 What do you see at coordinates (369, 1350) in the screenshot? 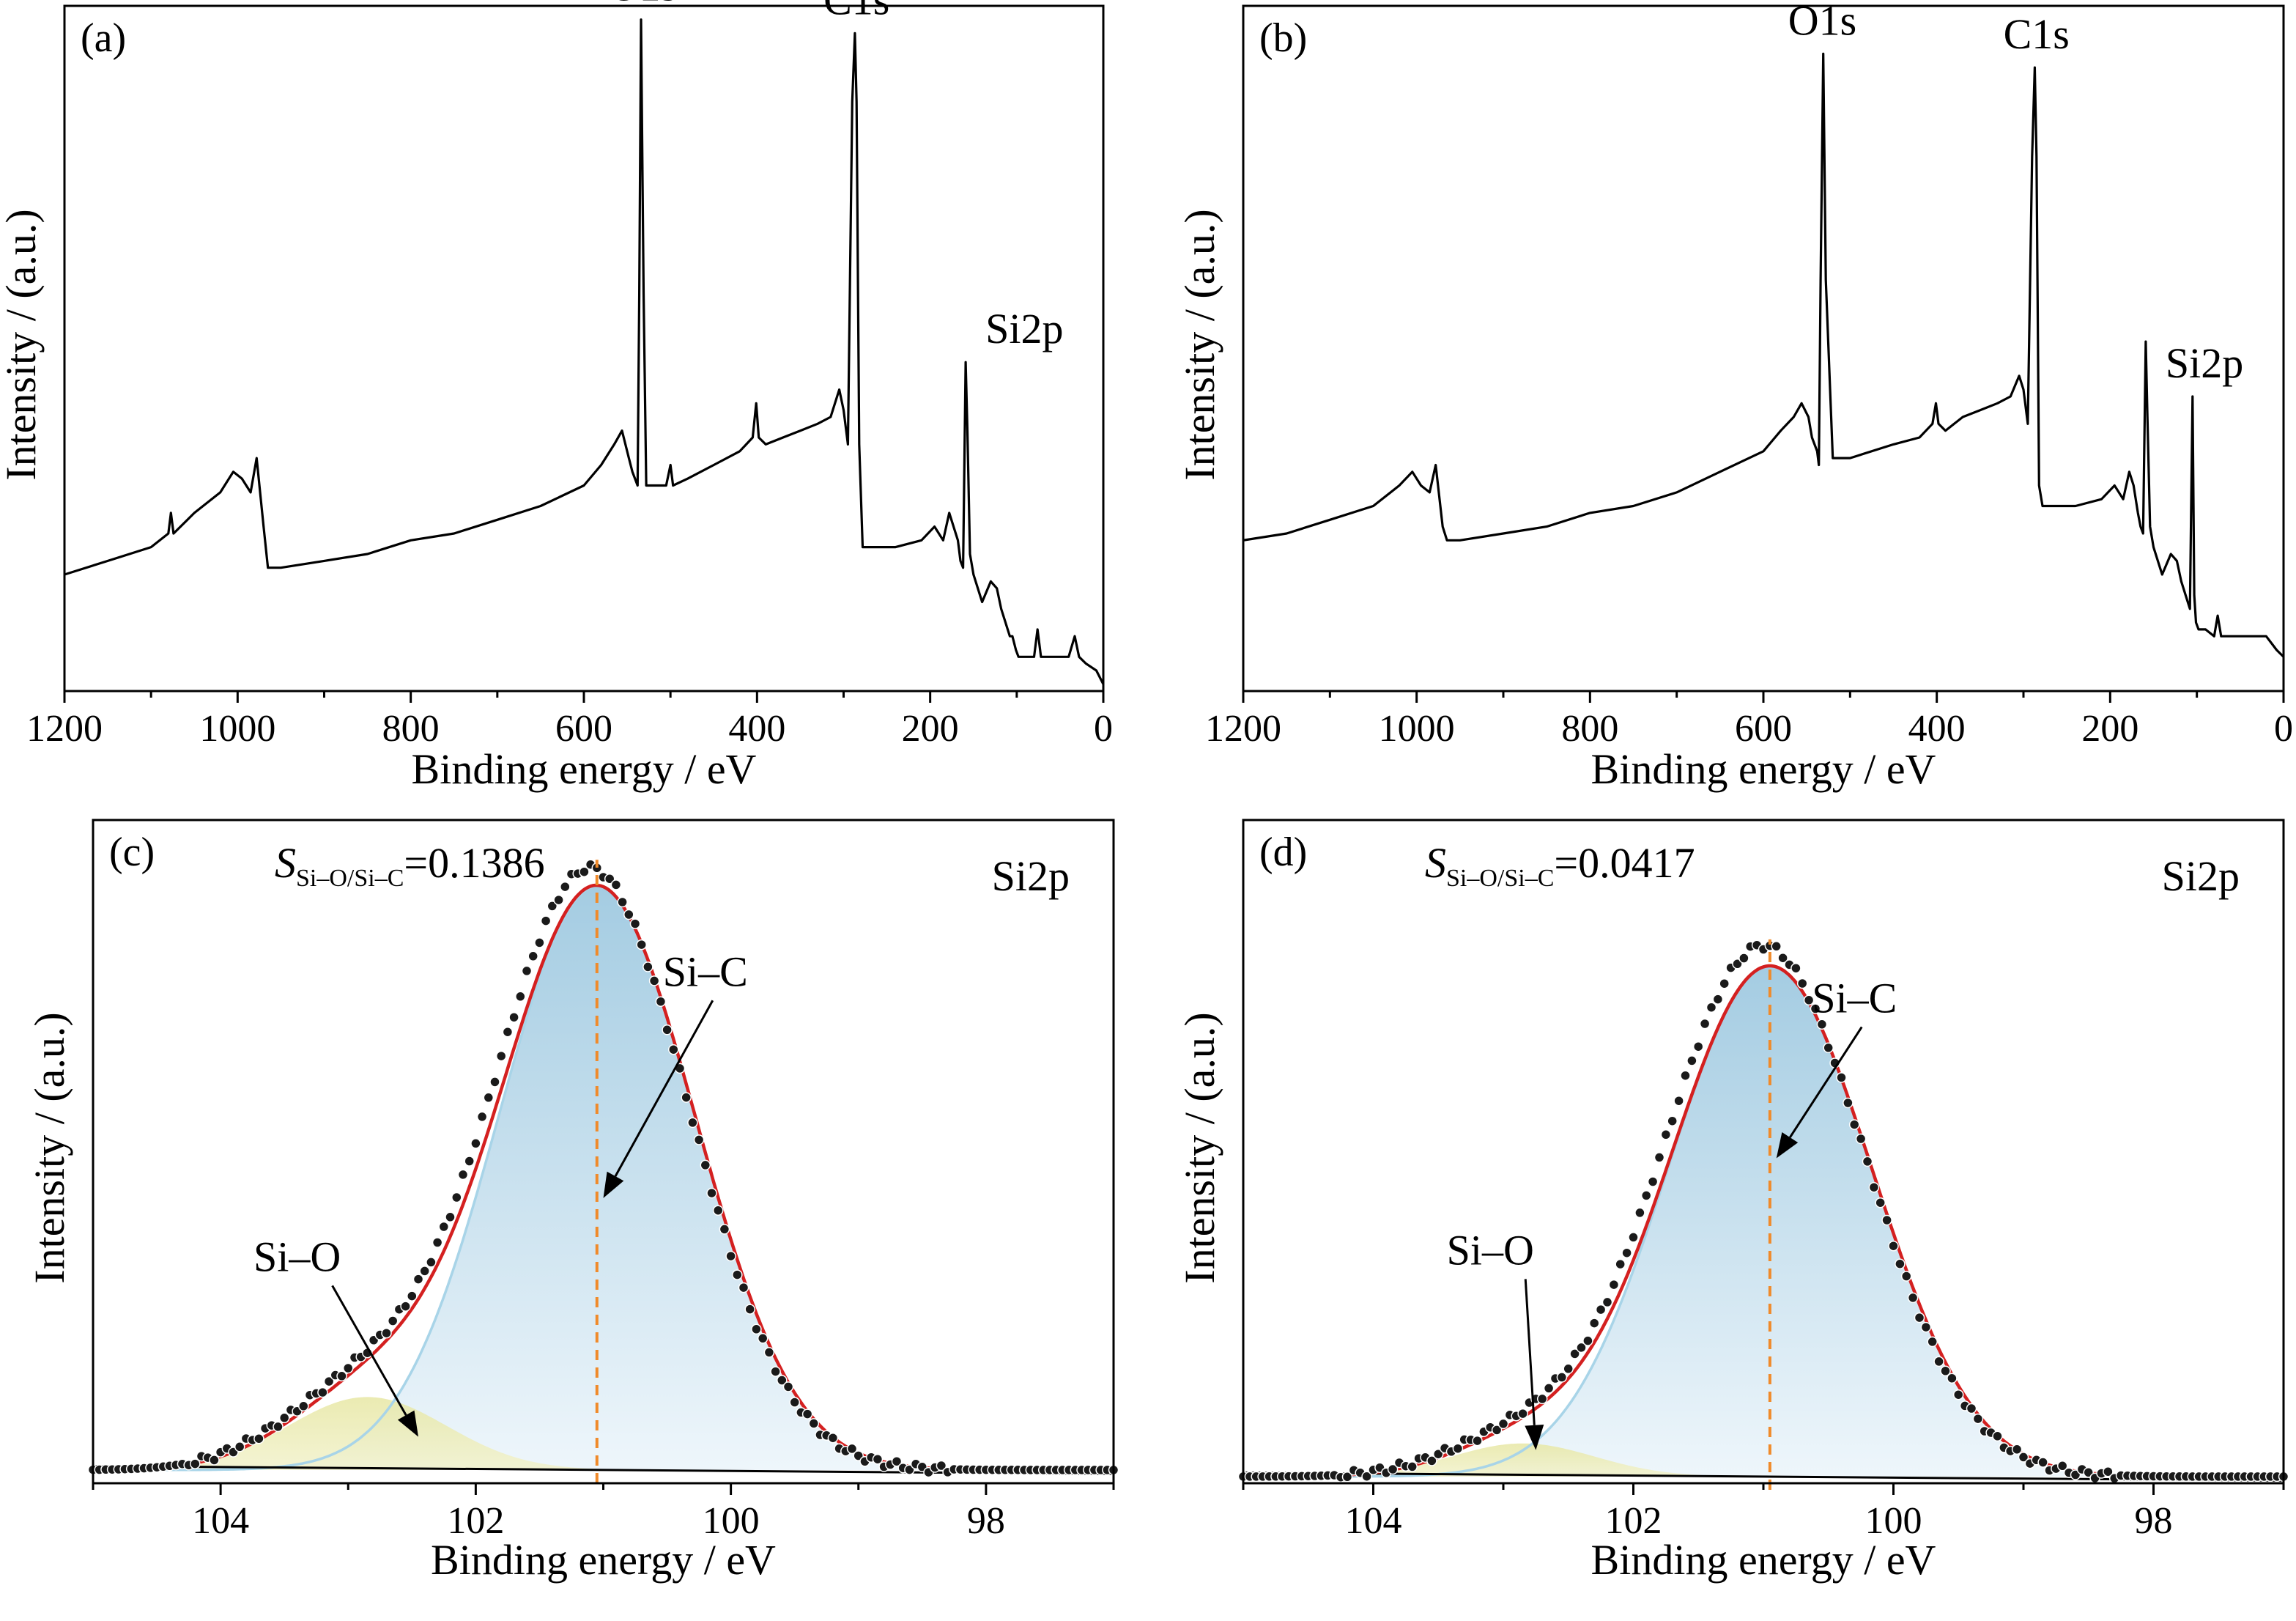
I see `arrow-shaft` at bounding box center [369, 1350].